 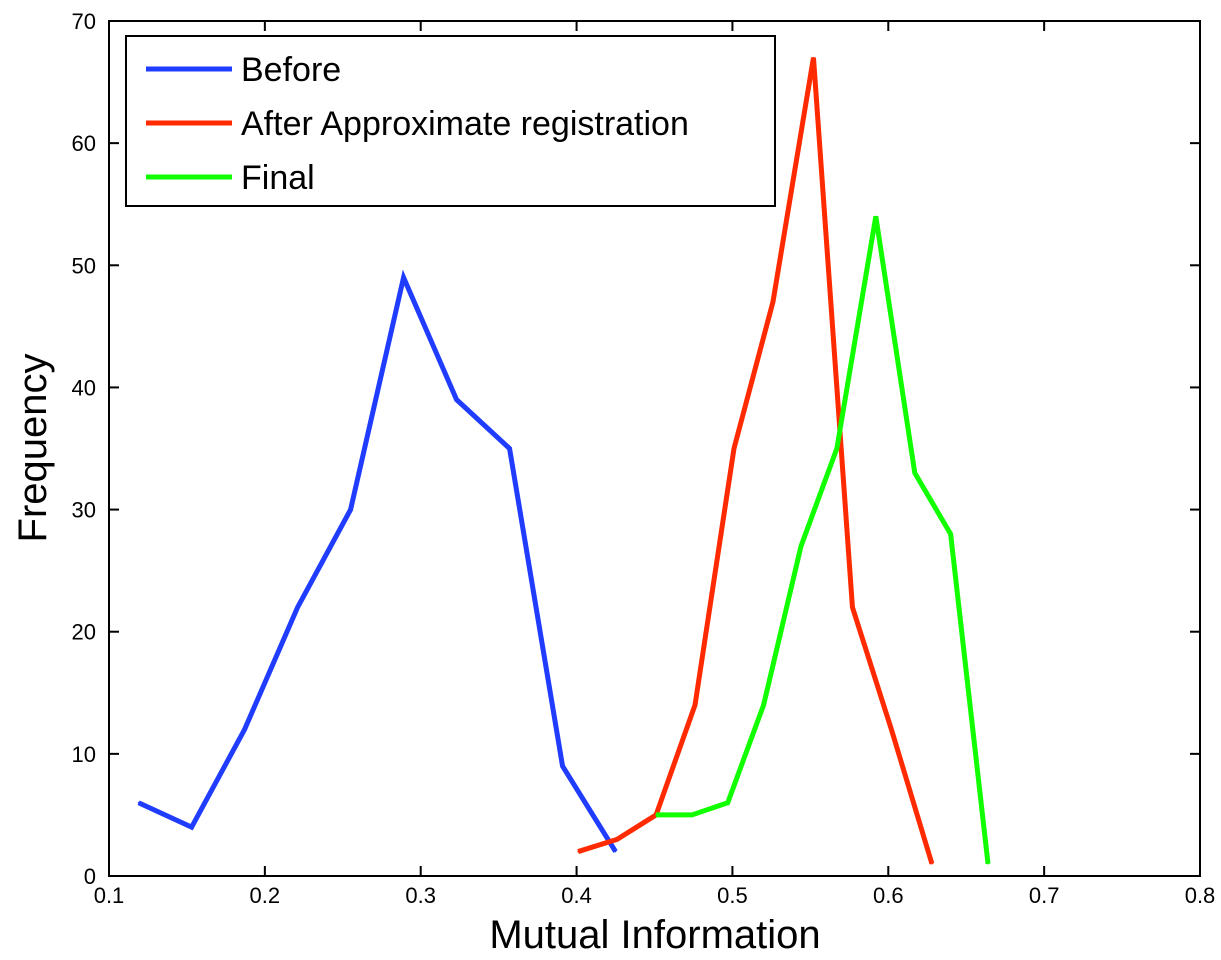 What do you see at coordinates (1200, 895) in the screenshot?
I see `x-tick-label-7: 0.8` at bounding box center [1200, 895].